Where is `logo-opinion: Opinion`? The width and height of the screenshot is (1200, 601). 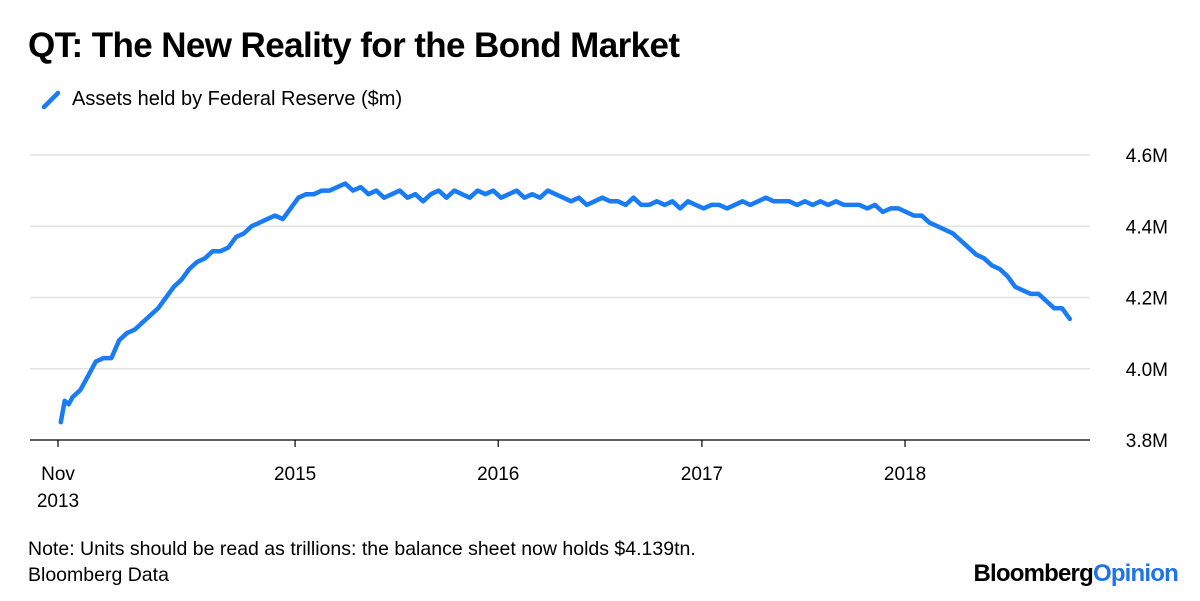
logo-opinion: Opinion is located at coordinates (1135, 573).